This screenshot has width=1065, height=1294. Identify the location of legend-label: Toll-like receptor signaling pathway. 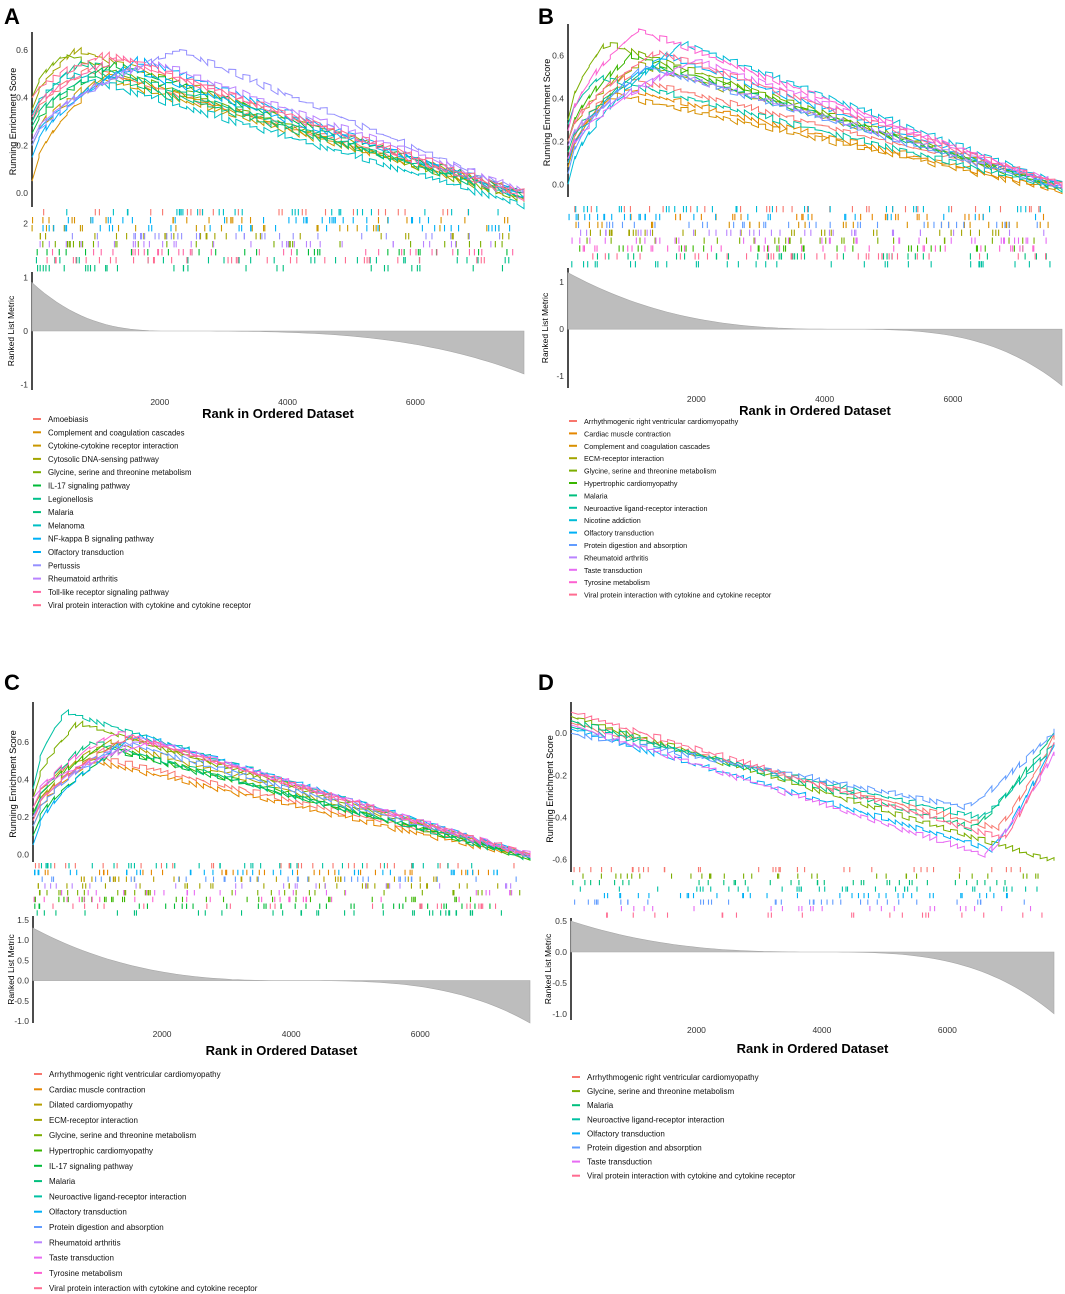
(108, 592).